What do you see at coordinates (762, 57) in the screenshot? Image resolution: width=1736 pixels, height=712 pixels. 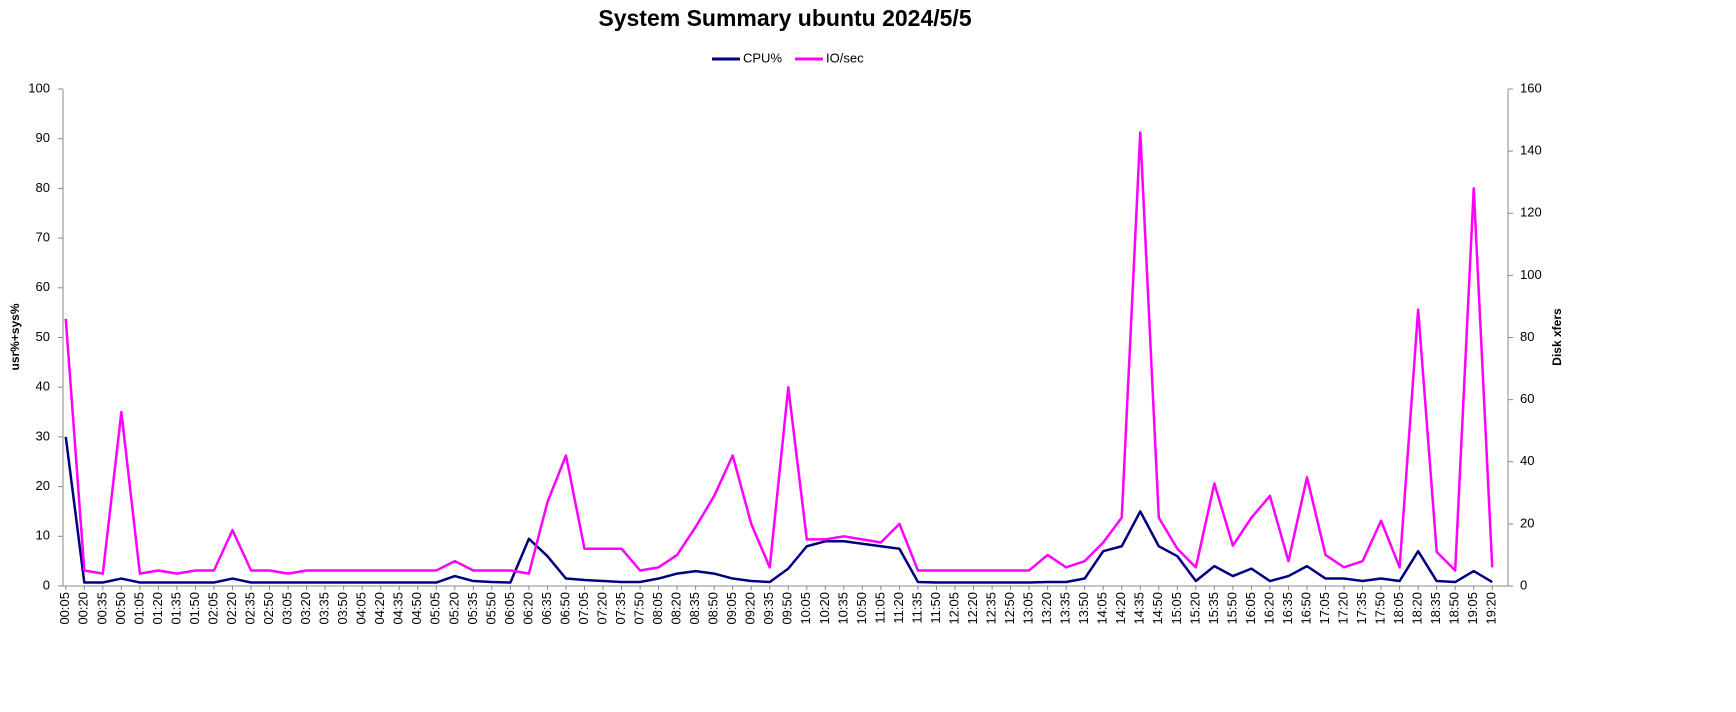 I see `legend-label: CPU%` at bounding box center [762, 57].